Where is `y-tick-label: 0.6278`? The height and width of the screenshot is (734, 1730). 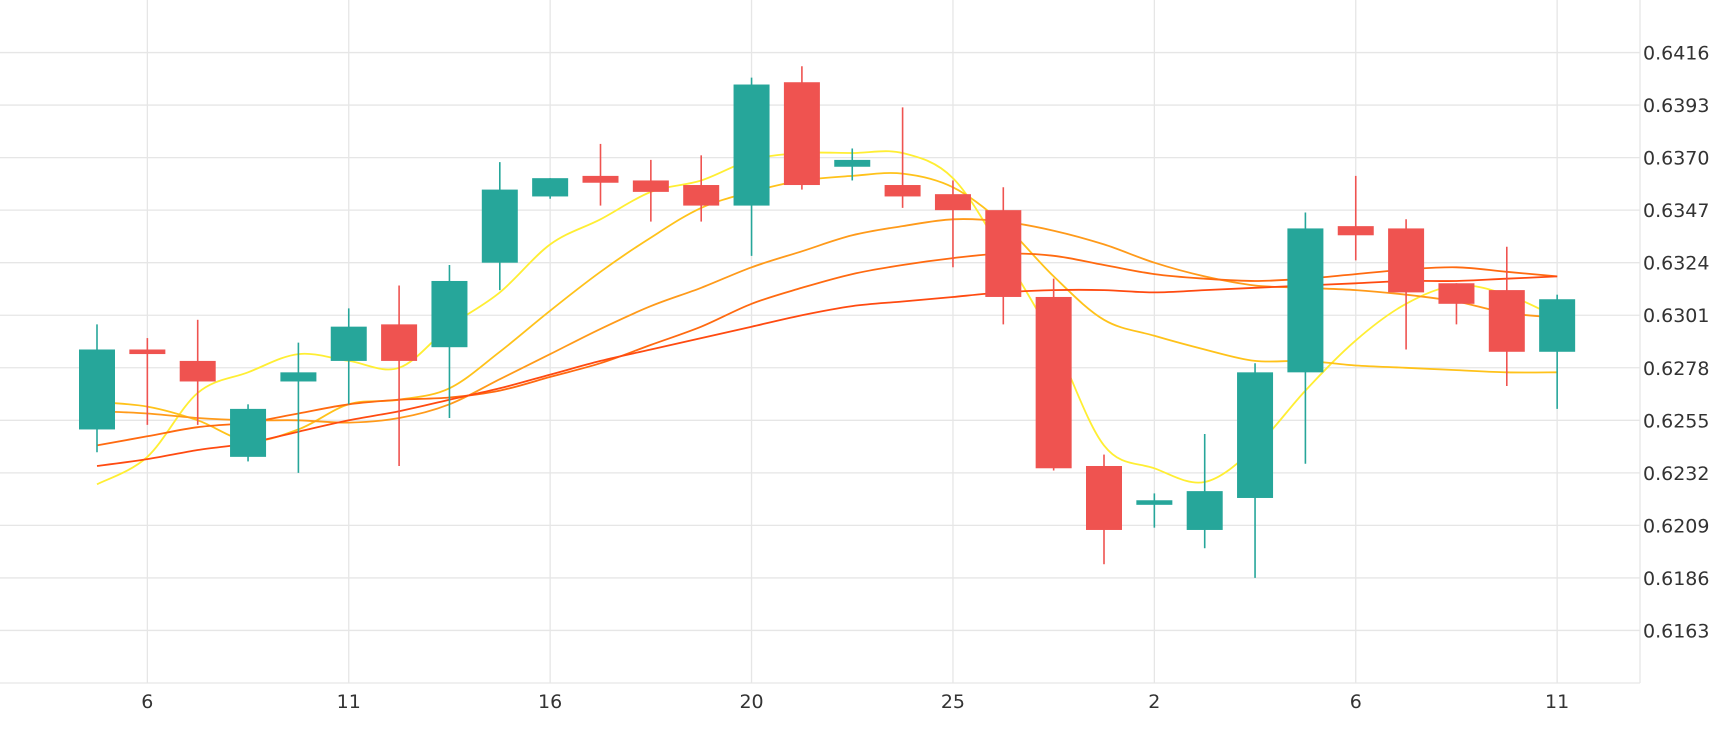
y-tick-label: 0.6278 is located at coordinates (1676, 369).